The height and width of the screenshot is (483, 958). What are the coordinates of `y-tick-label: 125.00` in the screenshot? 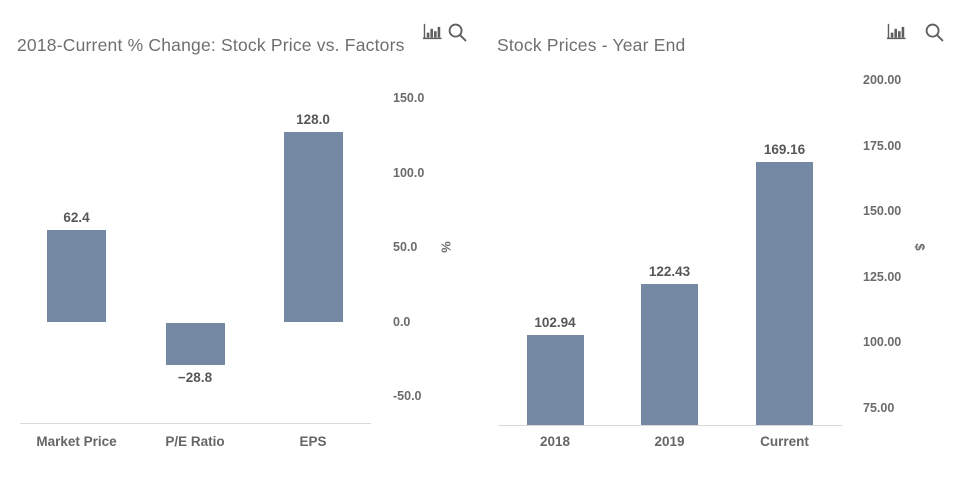 It's located at (882, 276).